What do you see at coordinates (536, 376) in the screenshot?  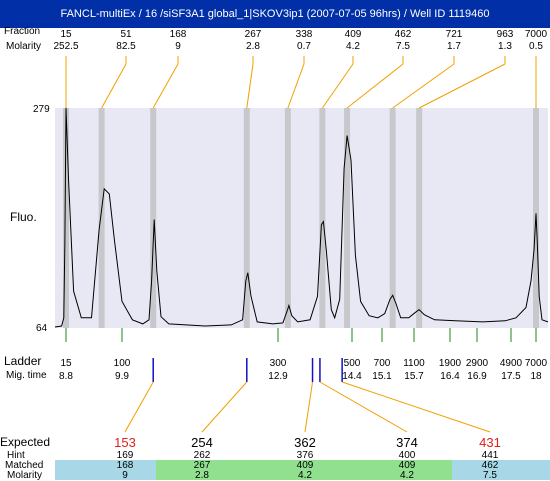 I see `ladder-migtime-label: 18` at bounding box center [536, 376].